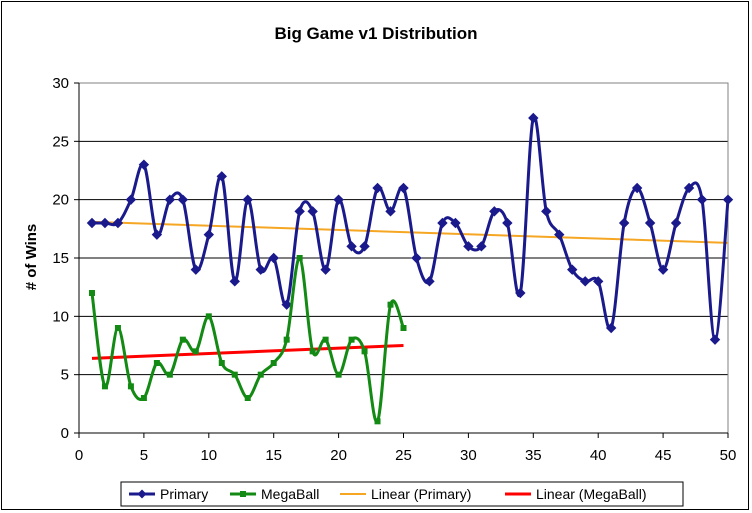 The height and width of the screenshot is (513, 752). I want to click on x-tick-label-50: 50, so click(728, 455).